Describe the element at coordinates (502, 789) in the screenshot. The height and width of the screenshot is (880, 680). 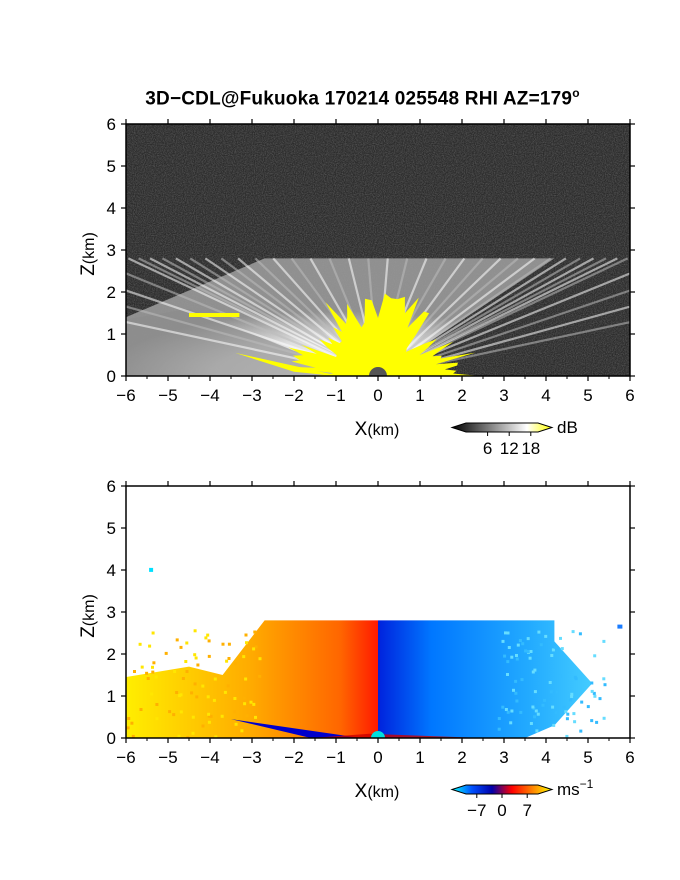
I see `colorbar-bar` at that location.